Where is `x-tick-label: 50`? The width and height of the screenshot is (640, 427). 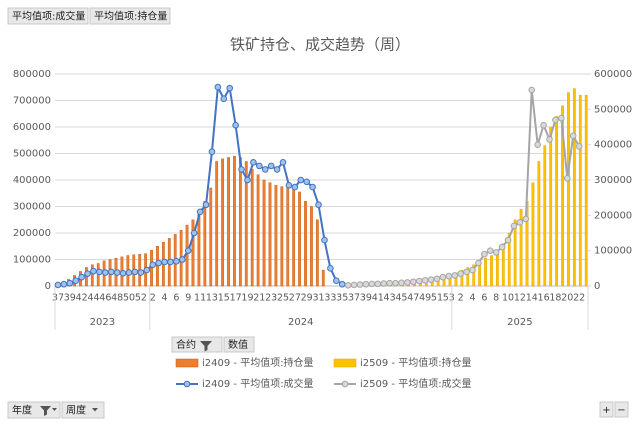 x-tick-label: 50 is located at coordinates (129, 298).